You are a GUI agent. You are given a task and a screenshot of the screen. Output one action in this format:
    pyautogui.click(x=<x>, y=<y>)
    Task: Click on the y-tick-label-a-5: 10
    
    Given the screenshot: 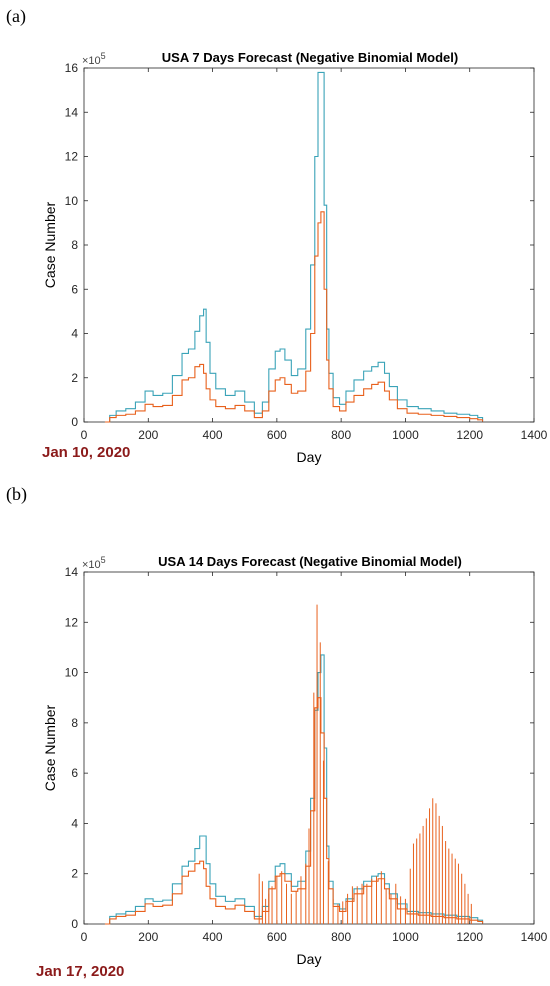 What is the action you would take?
    pyautogui.click(x=72, y=201)
    